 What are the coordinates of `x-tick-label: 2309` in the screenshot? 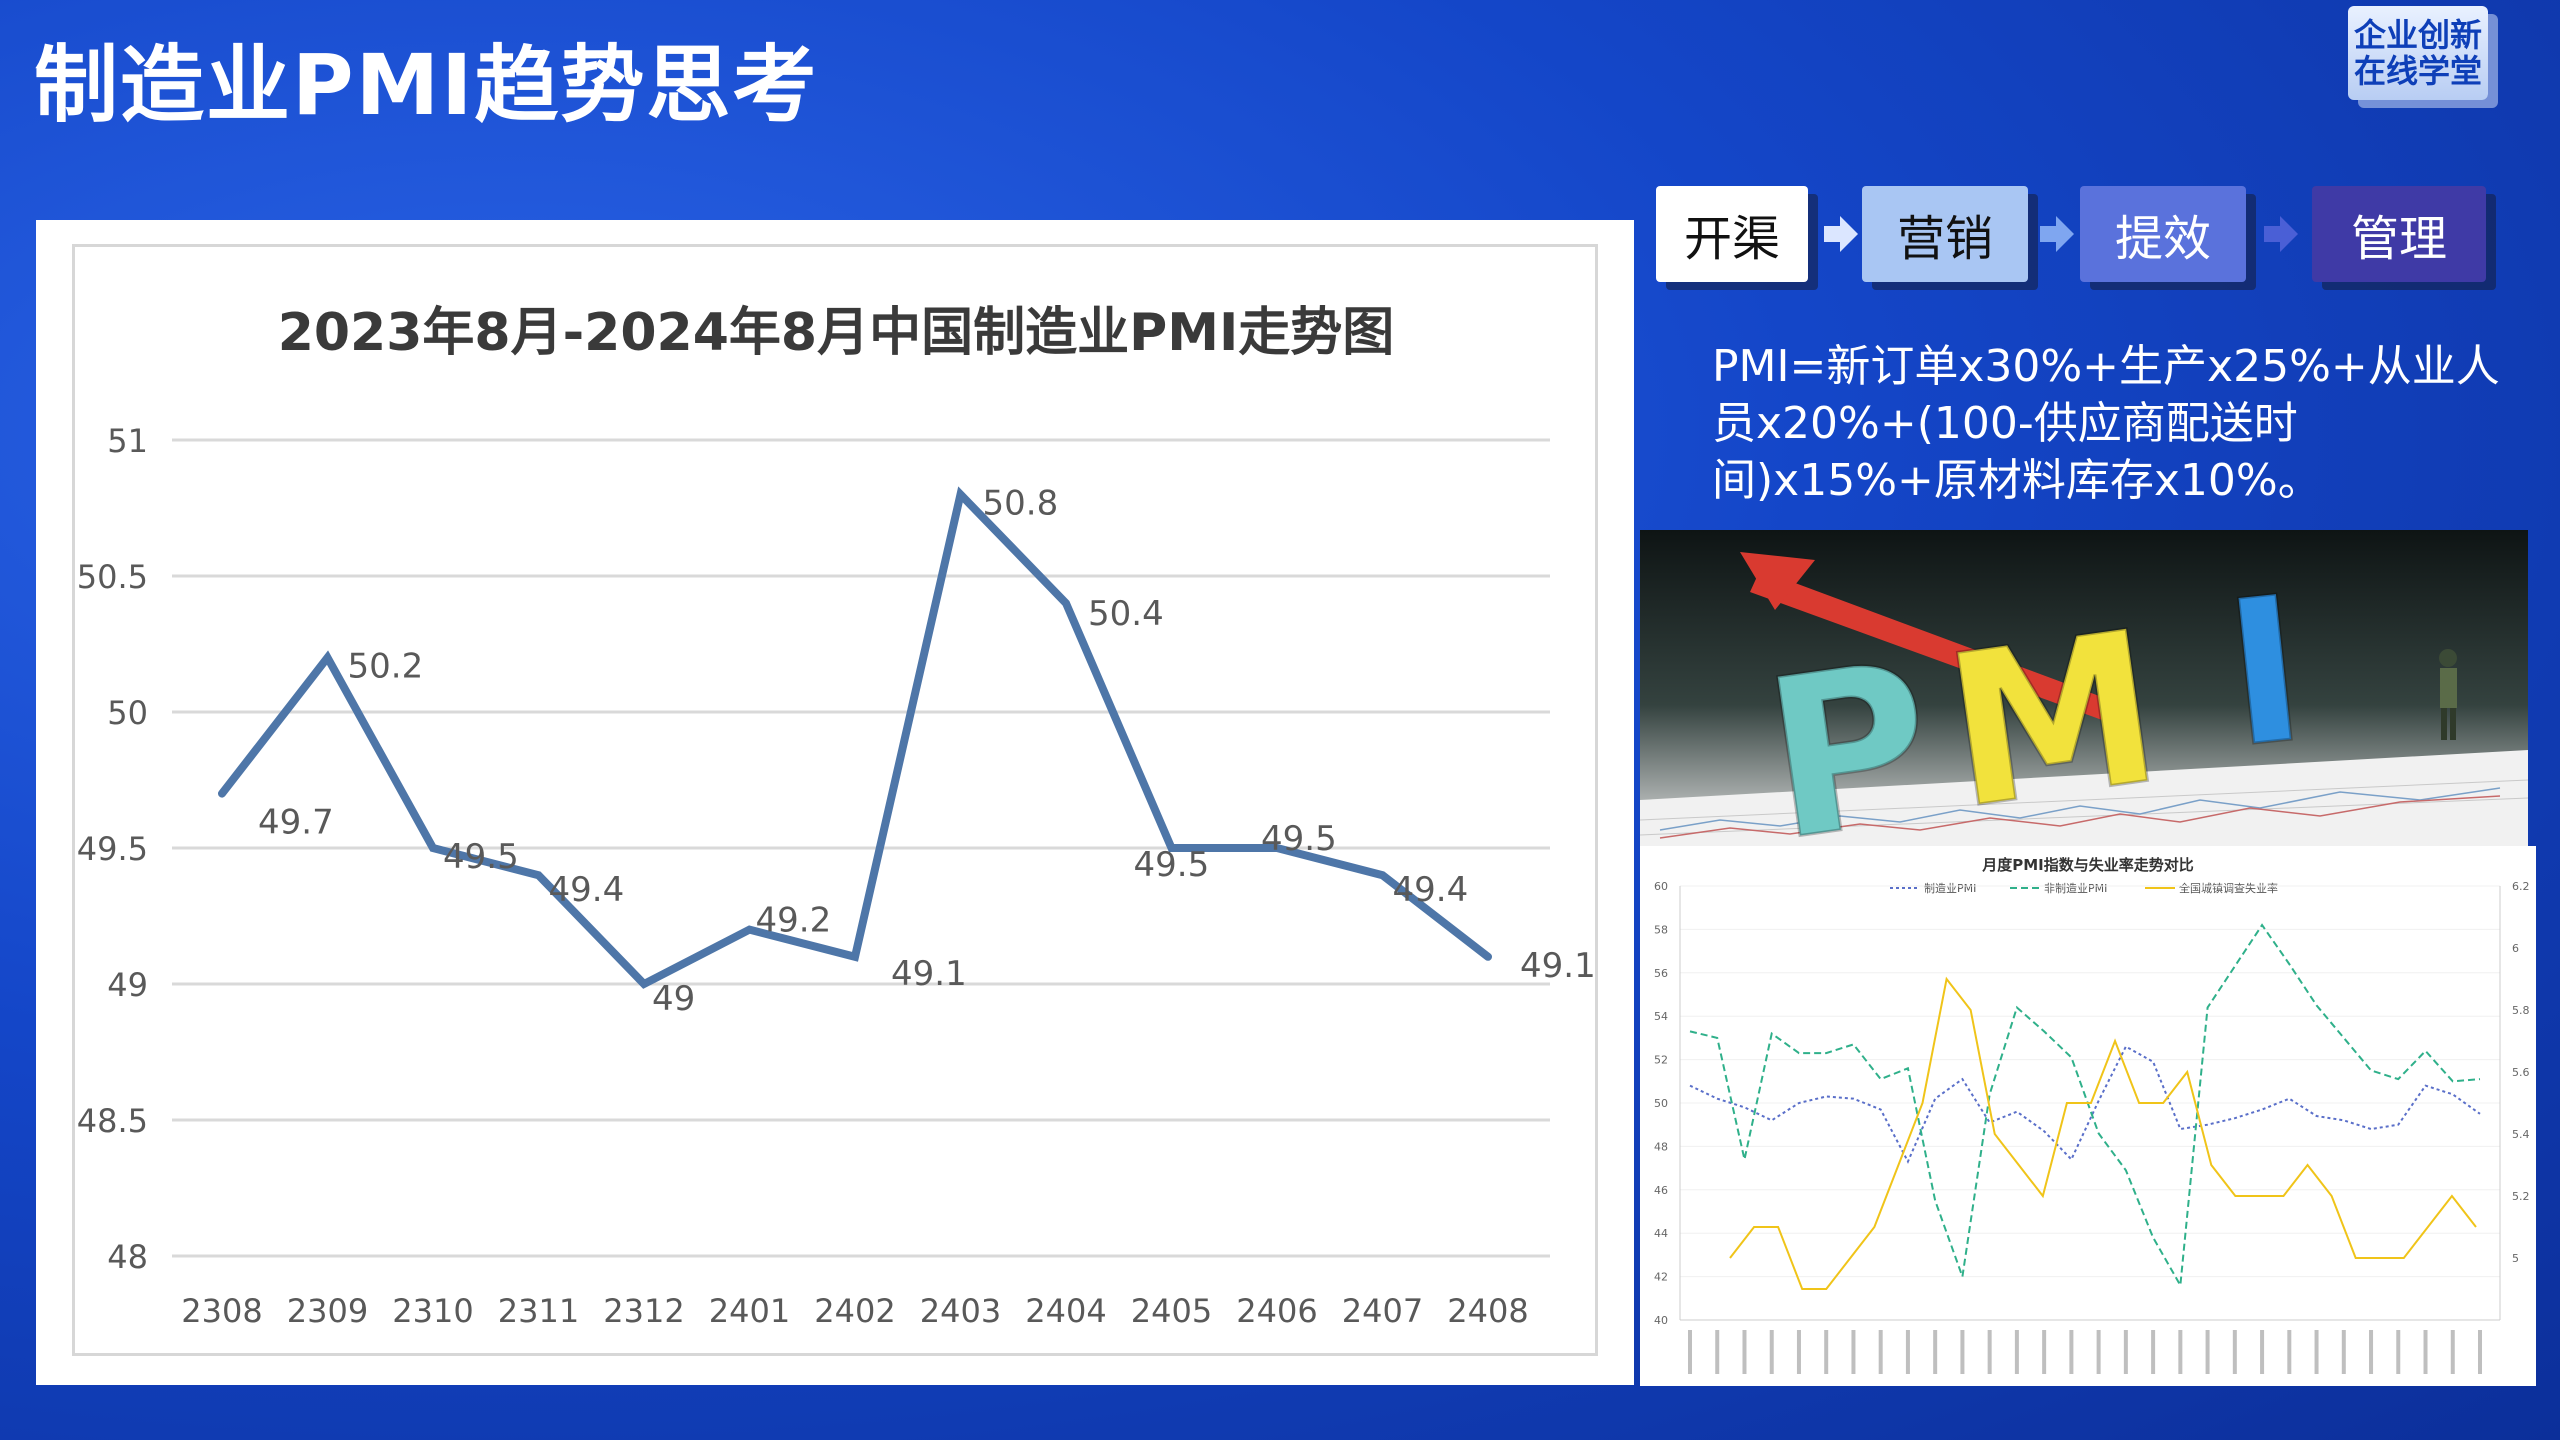 It's located at (327, 1311).